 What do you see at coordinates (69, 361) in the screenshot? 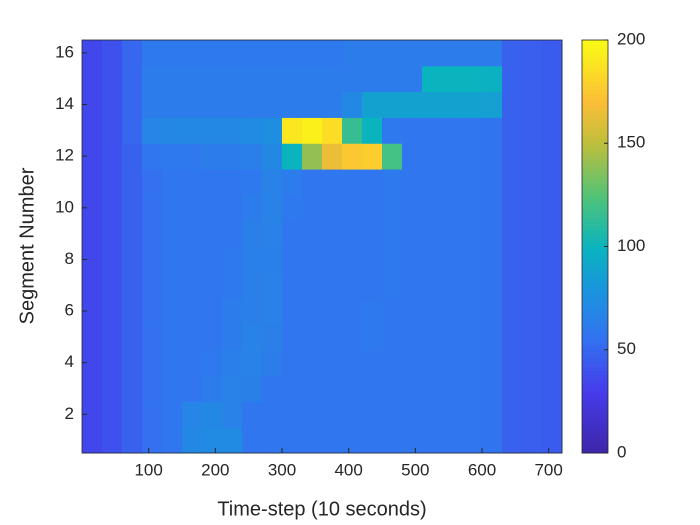
I see `y-tick-label: 4` at bounding box center [69, 361].